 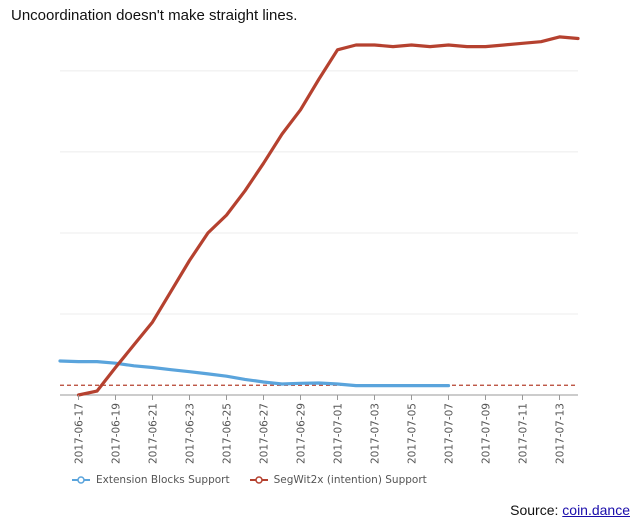 I want to click on source-label: Source:, so click(x=536, y=510).